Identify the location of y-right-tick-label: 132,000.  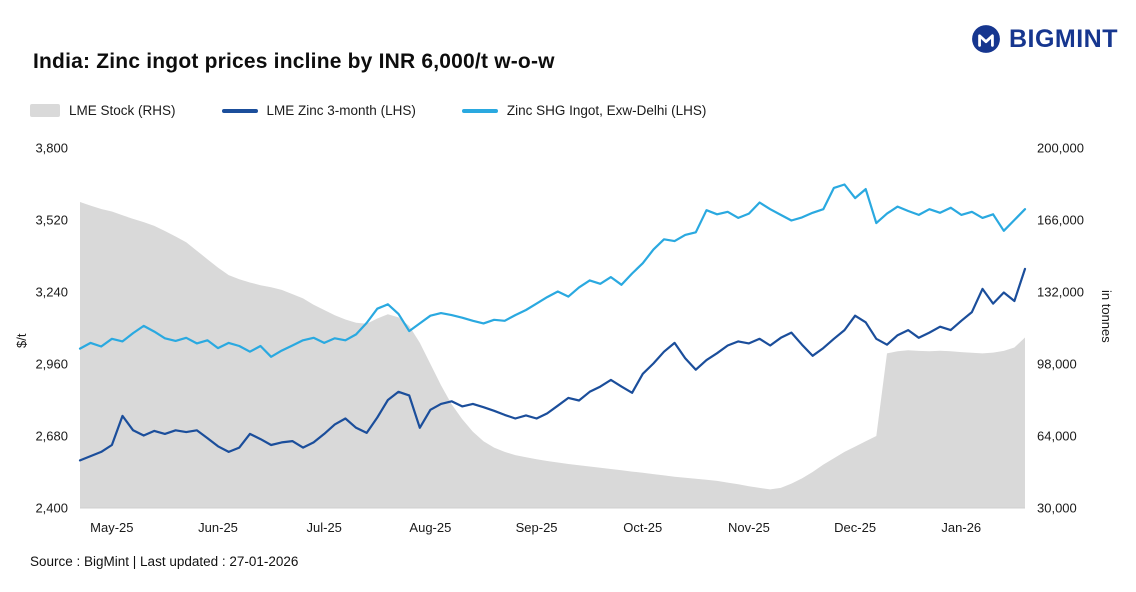
(1060, 292).